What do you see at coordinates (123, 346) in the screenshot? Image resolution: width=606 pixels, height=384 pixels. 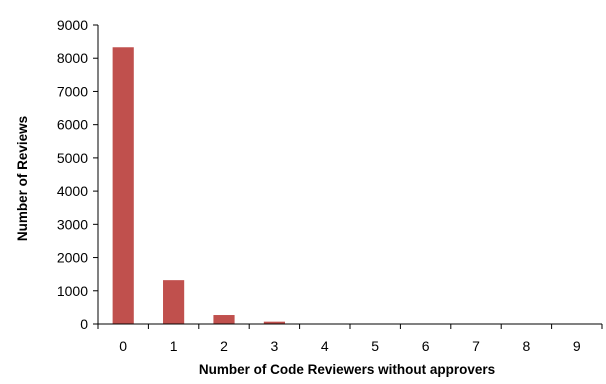 I see `x-tick-label: 0` at bounding box center [123, 346].